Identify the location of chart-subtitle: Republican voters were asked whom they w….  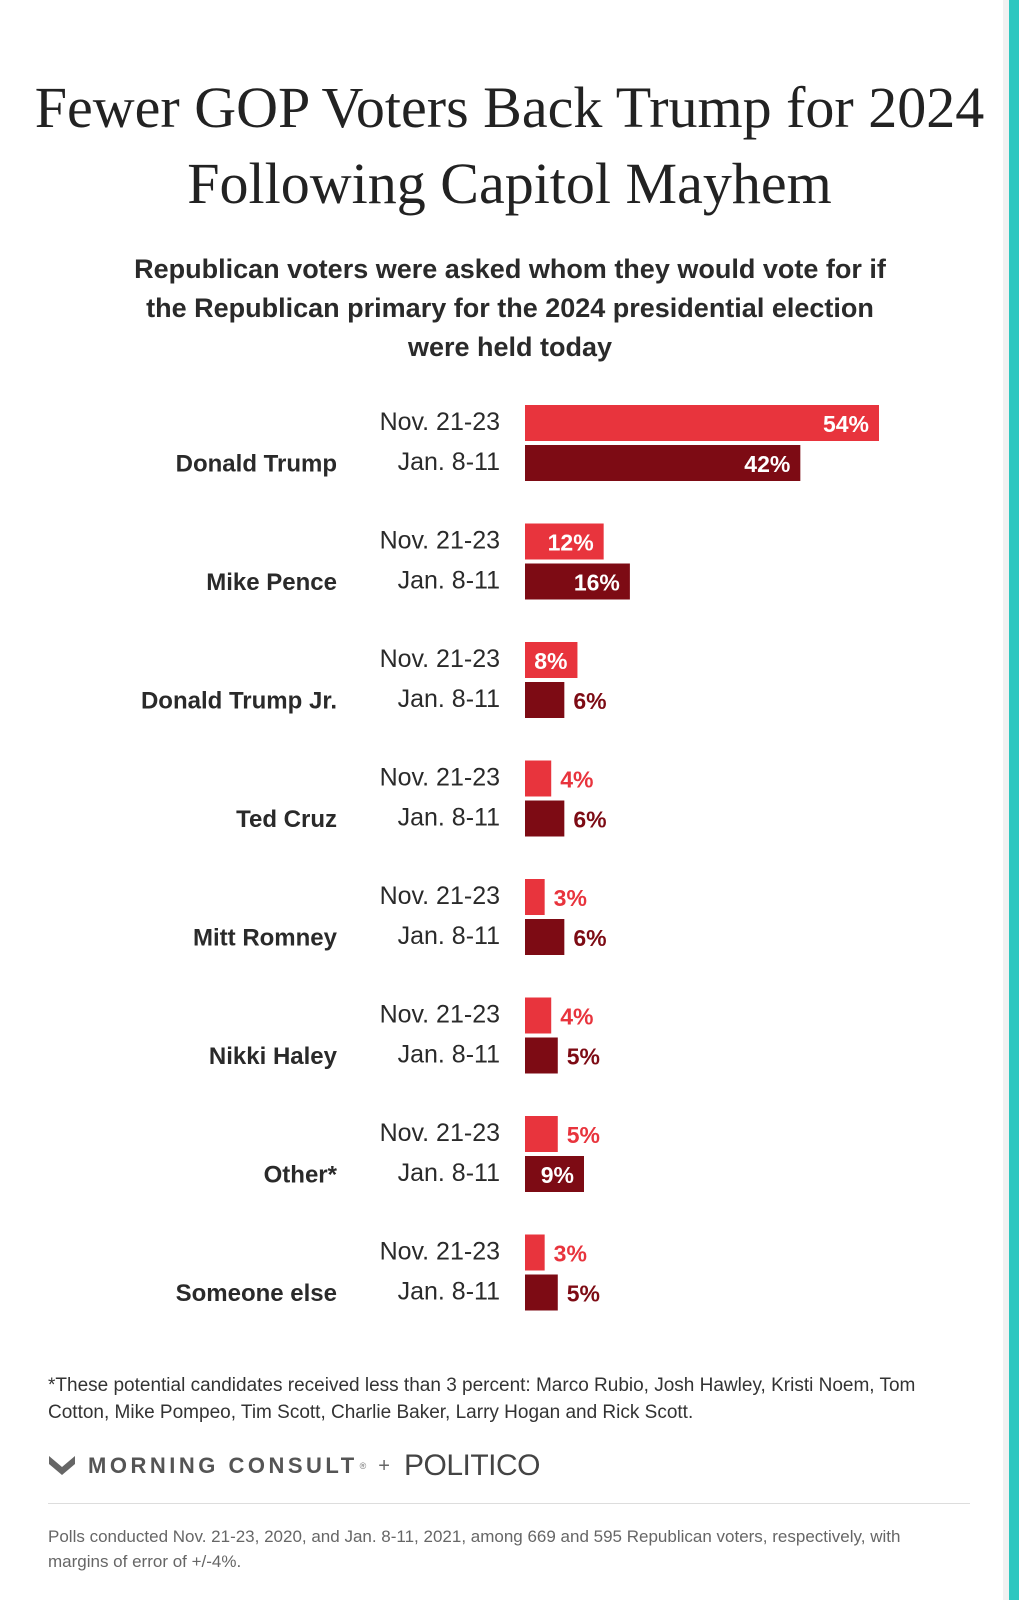
(510, 308).